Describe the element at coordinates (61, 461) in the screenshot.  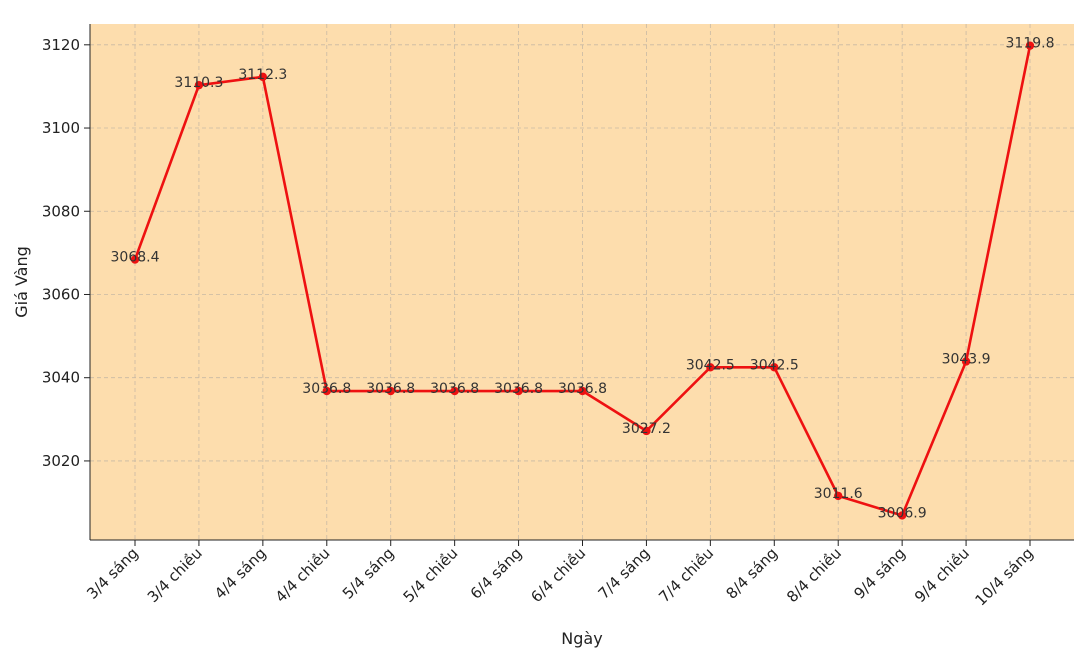
I see `y-tick-label: 3020` at that location.